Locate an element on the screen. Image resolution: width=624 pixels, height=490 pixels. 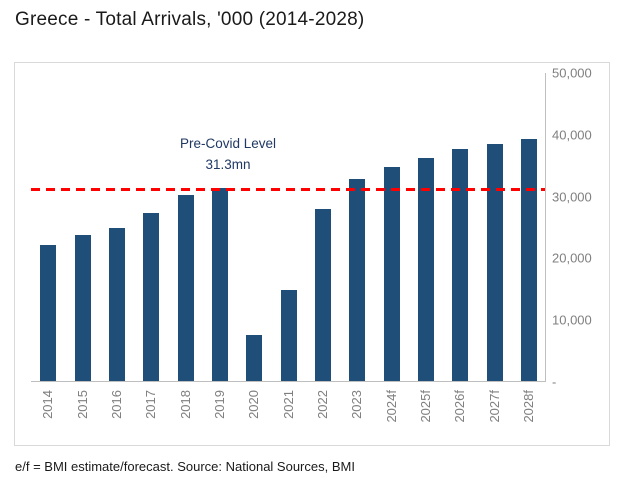
bar-2023 is located at coordinates (357, 279).